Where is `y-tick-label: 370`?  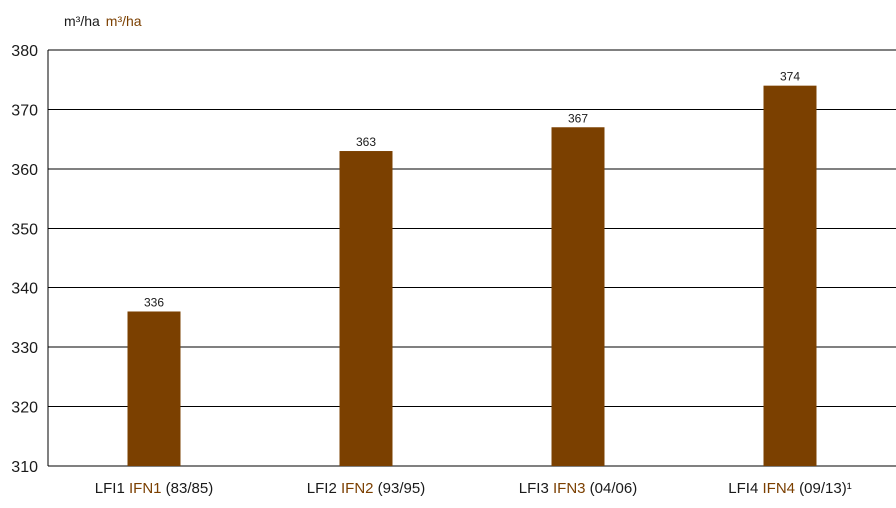
y-tick-label: 370 is located at coordinates (24, 110).